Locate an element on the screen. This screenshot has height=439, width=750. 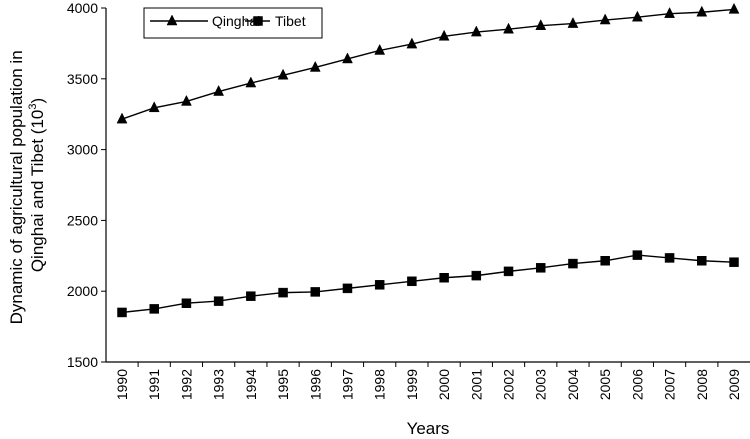
x-tick-label-1995: 1995 is located at coordinates (283, 384).